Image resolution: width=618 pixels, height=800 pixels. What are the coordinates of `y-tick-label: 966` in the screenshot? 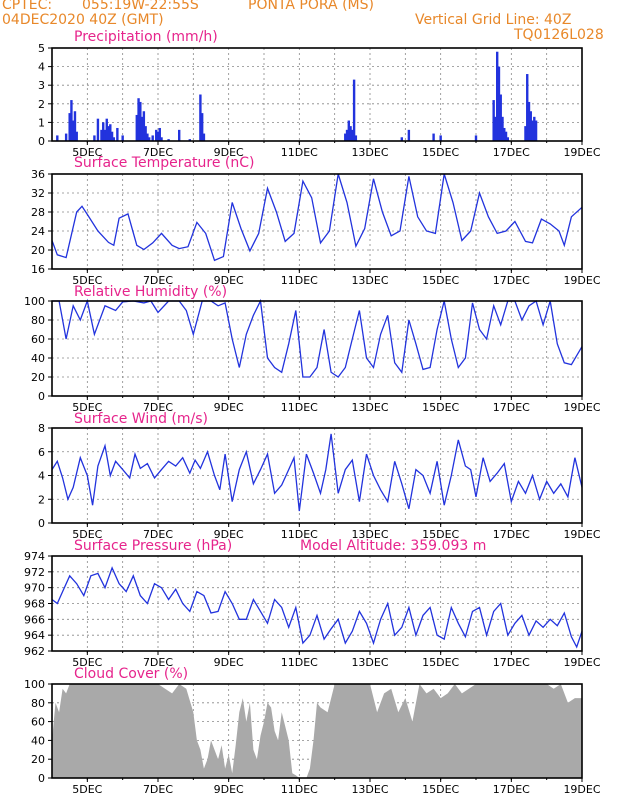 It's located at (34, 619).